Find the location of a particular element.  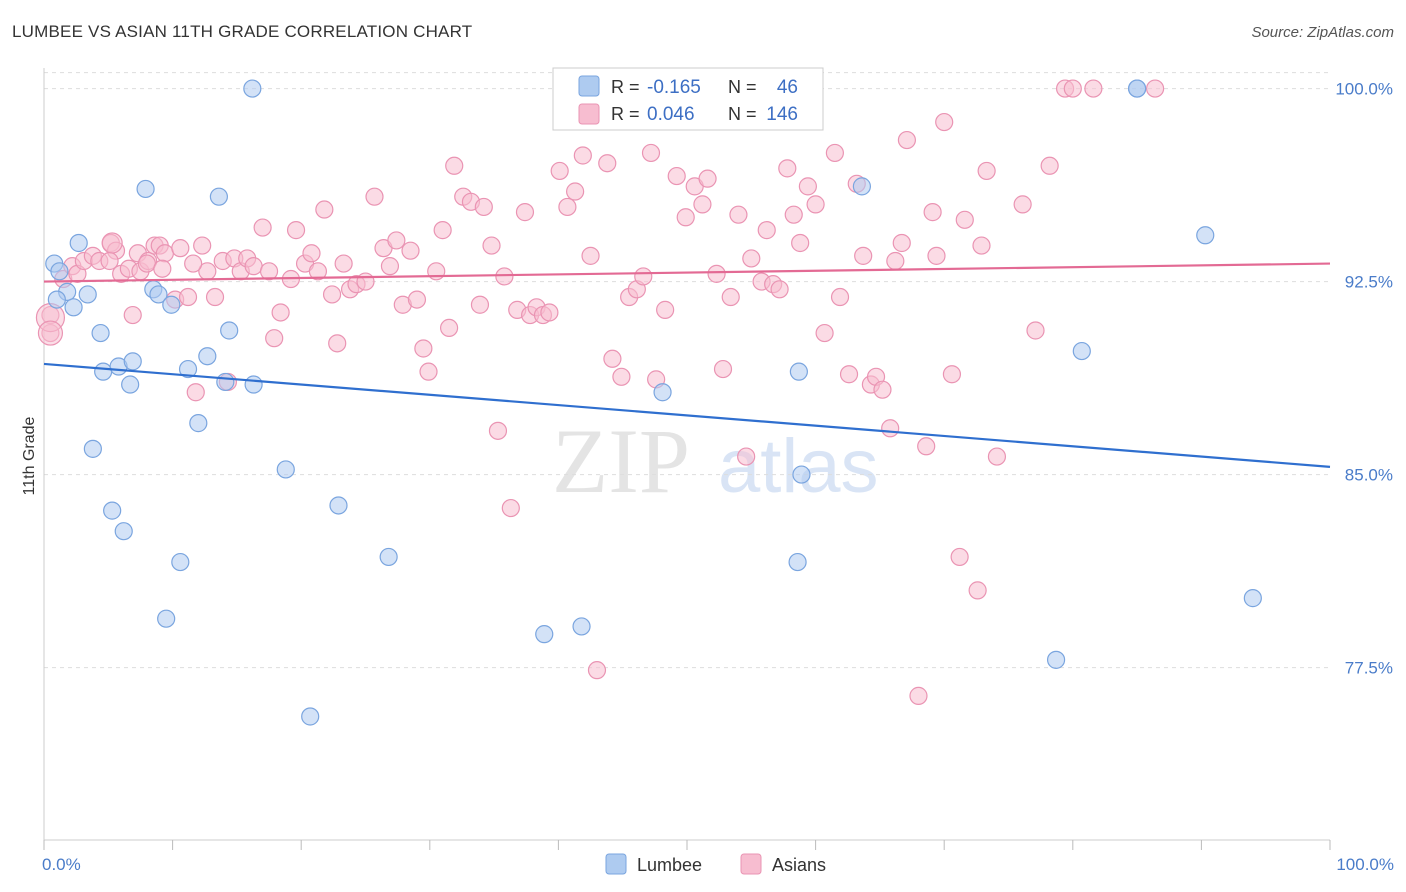

source-label: Source: ZipAtlas.com is located at coordinates (1322, 32).